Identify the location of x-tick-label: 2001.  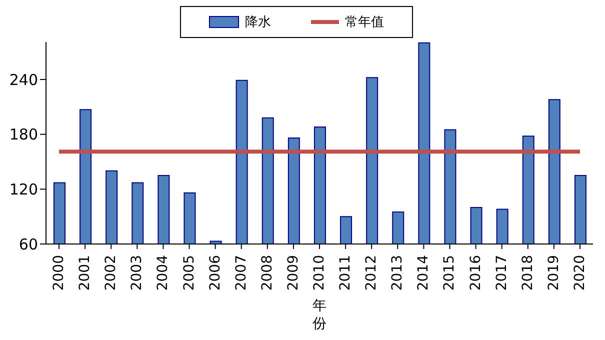
(85, 273).